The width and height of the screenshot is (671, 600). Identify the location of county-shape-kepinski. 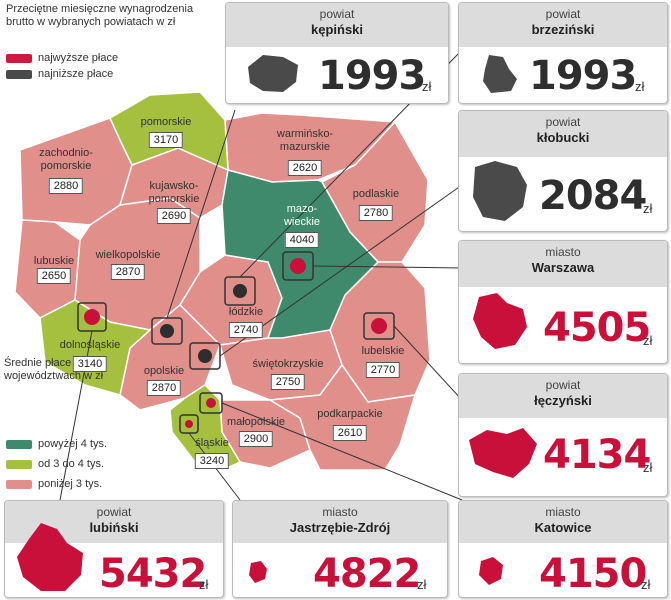
(273, 73).